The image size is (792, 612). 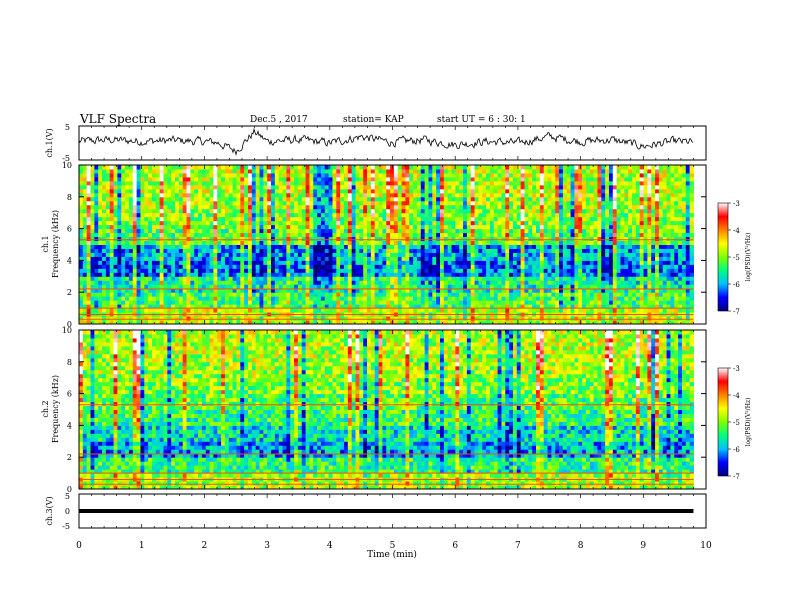 What do you see at coordinates (117, 119) in the screenshot?
I see `figure-title: VLF Spectra` at bounding box center [117, 119].